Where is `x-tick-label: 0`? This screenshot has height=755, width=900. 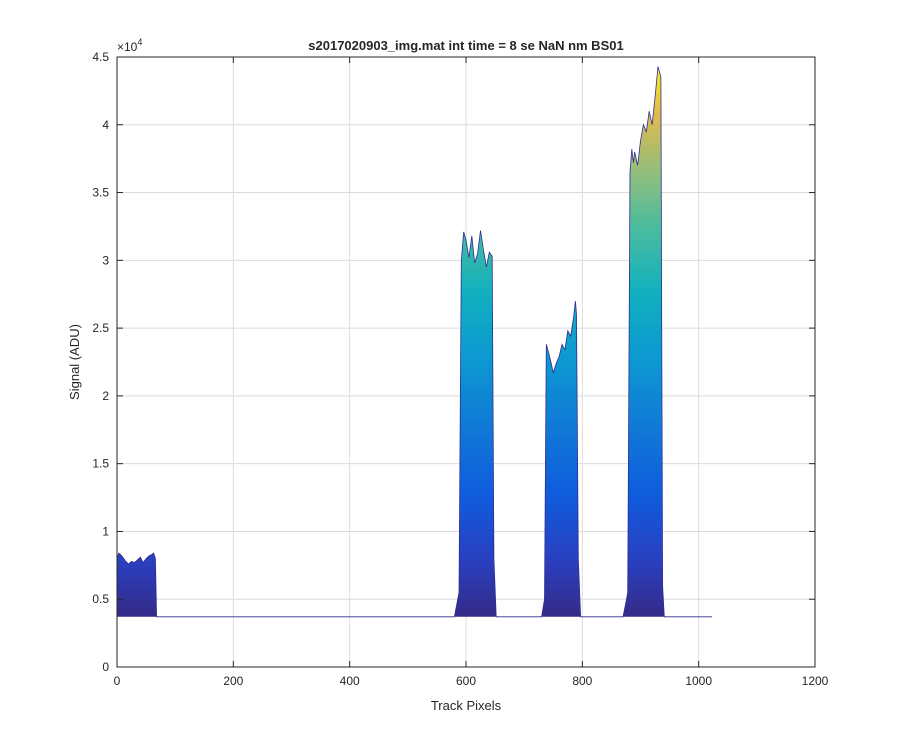 x-tick-label: 0 is located at coordinates (117, 681).